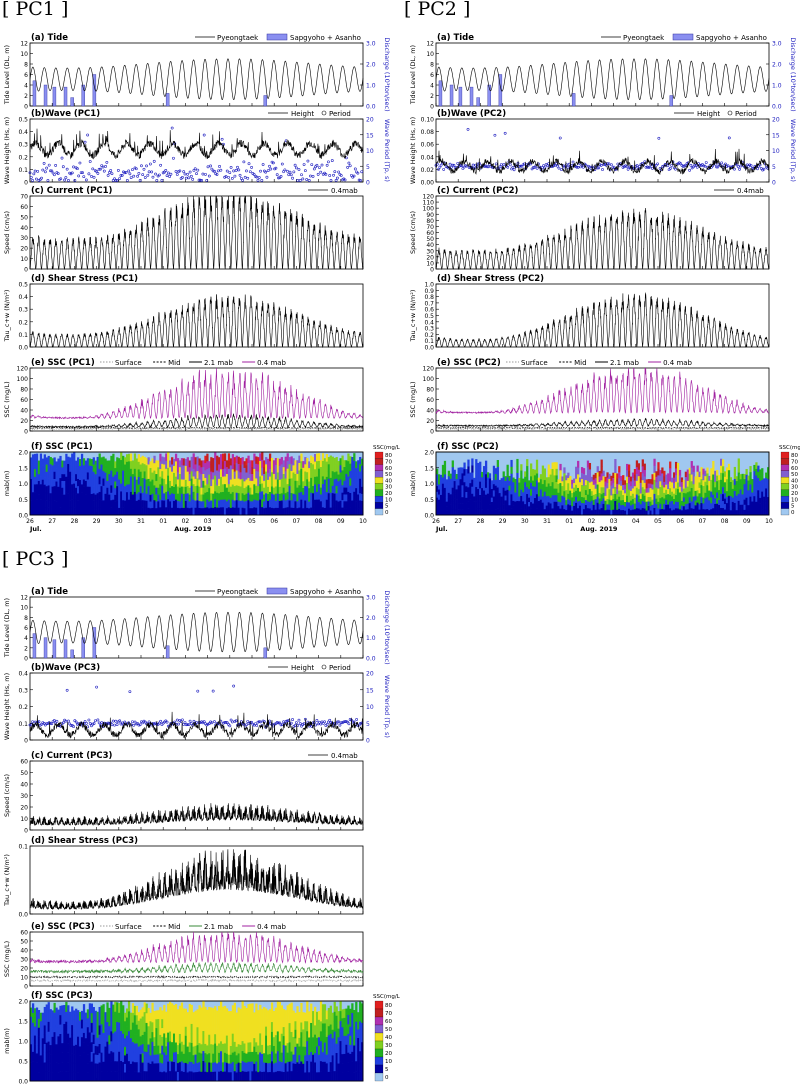  Describe the element at coordinates (387, 507) in the screenshot. I see `colorbar-tick-label: 5` at that location.